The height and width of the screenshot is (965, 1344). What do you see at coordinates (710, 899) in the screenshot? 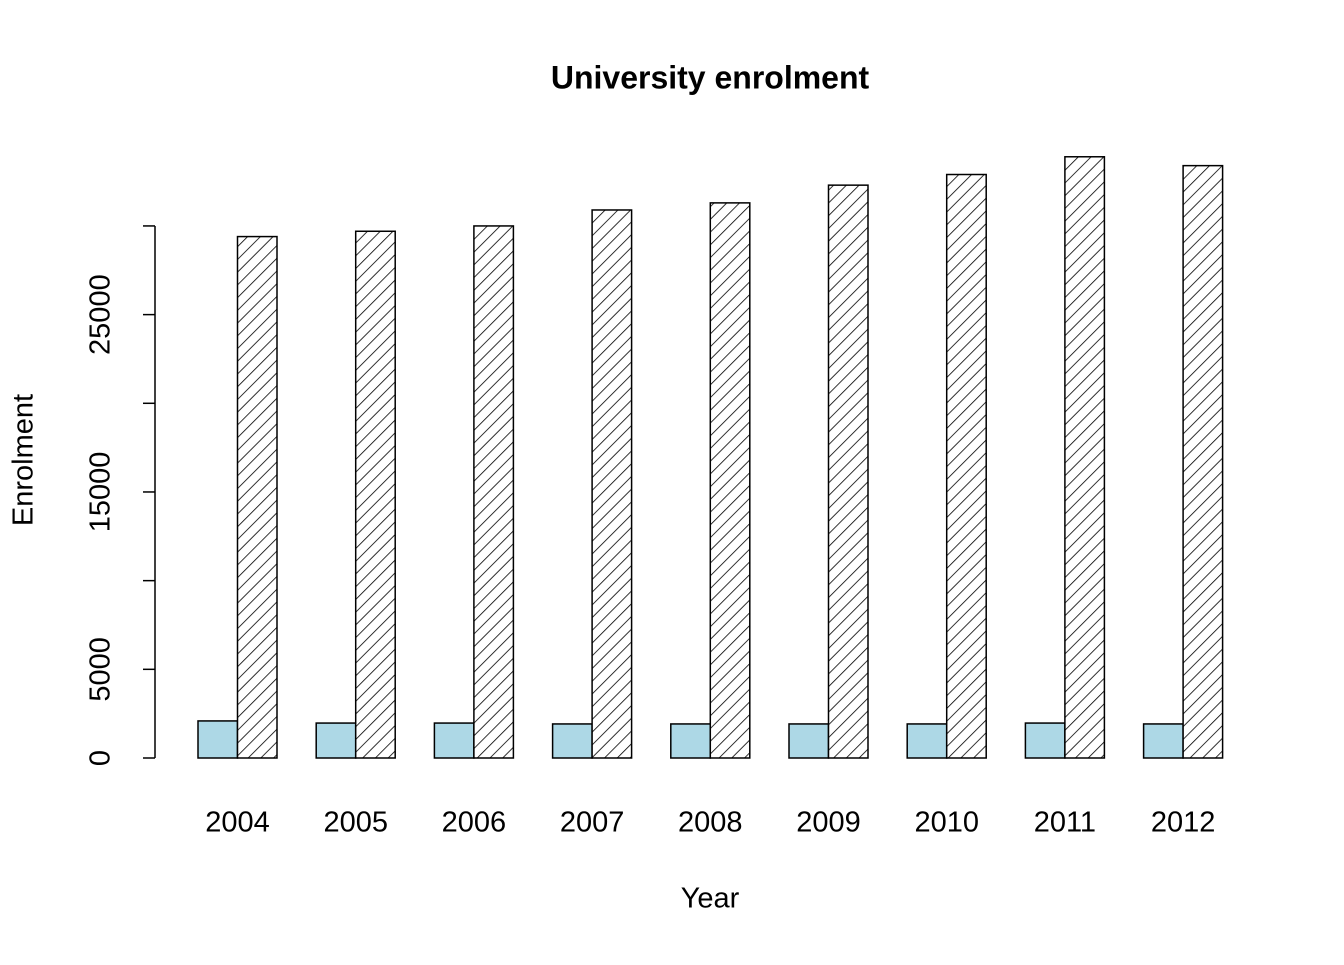
I see `x-axis-label: Year` at bounding box center [710, 899].